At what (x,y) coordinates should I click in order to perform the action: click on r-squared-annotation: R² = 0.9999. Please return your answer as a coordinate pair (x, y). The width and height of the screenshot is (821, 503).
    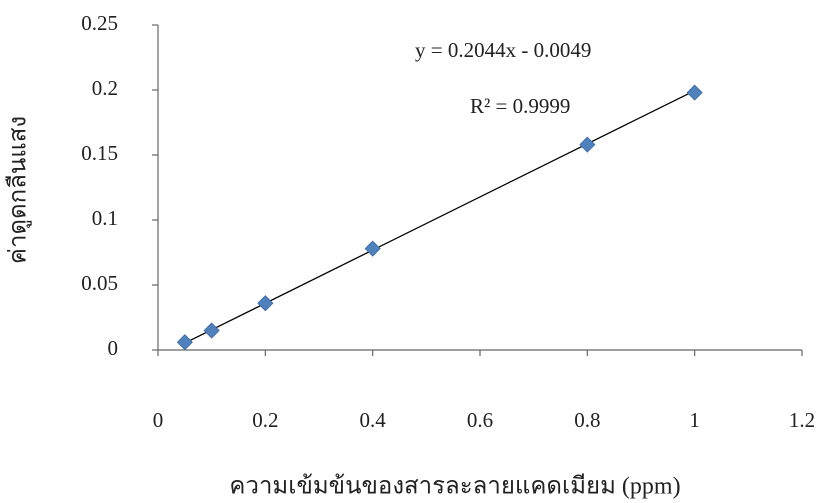
    Looking at the image, I should click on (520, 106).